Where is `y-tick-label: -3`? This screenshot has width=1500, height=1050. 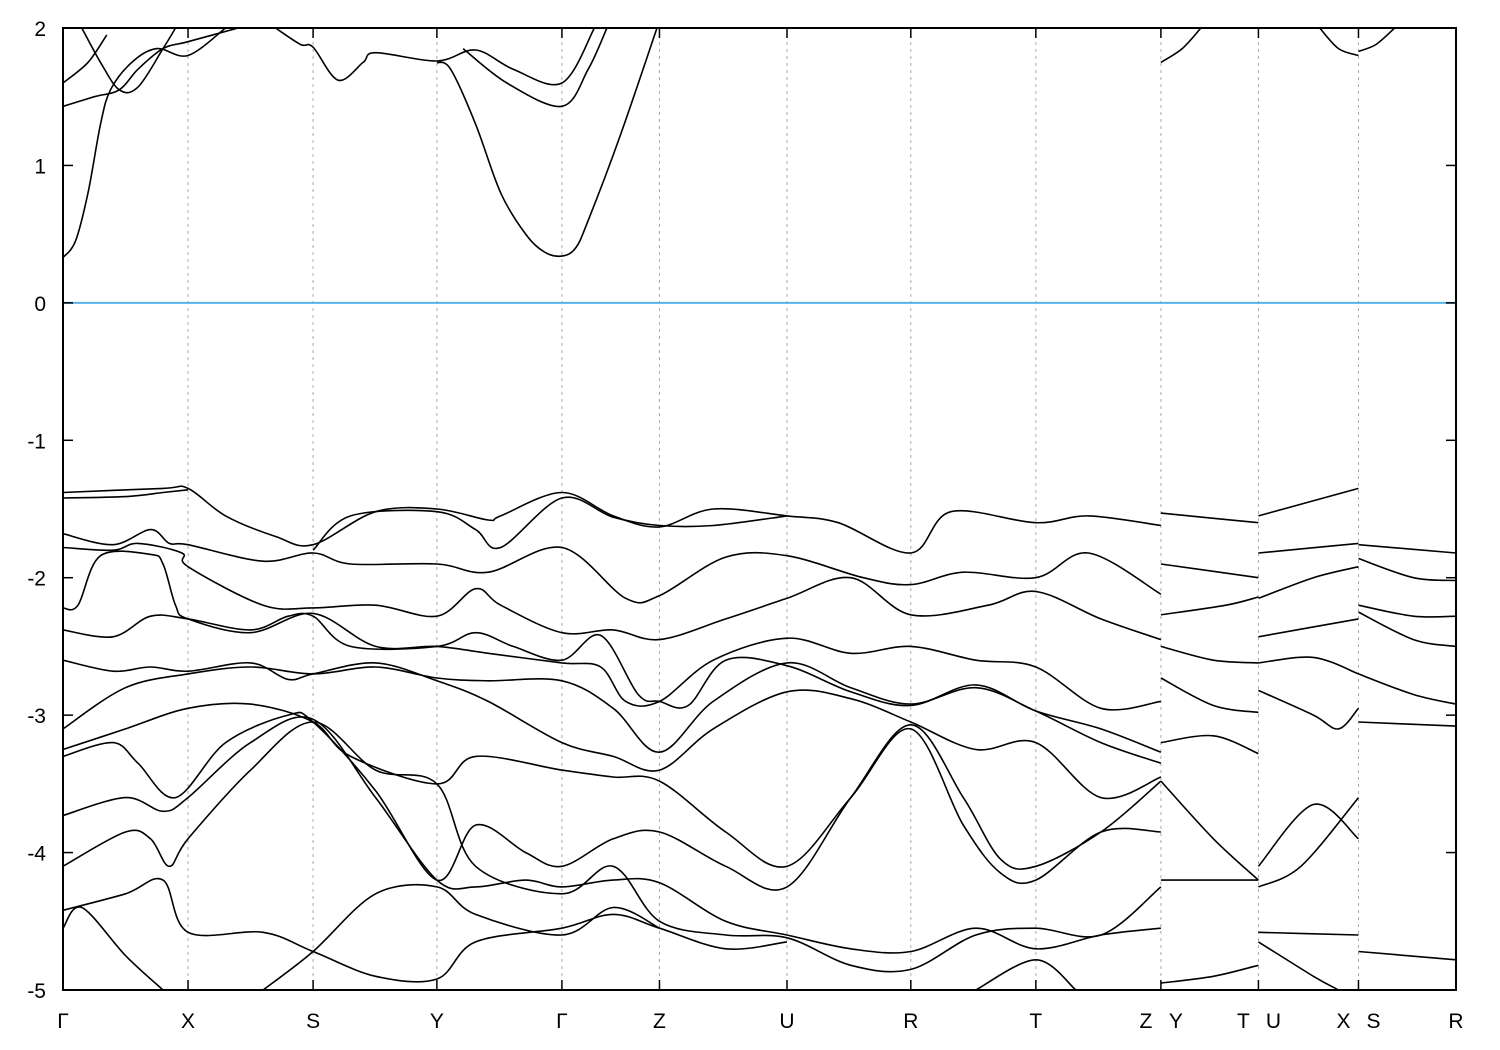 y-tick-label: -3 is located at coordinates (36, 716).